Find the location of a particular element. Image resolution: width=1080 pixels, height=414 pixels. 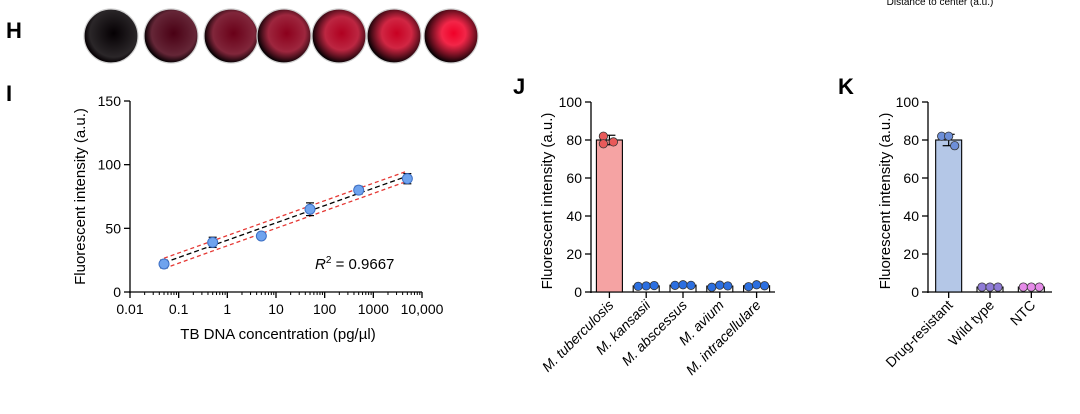

y-tick-label: 150 is located at coordinates (110, 101).